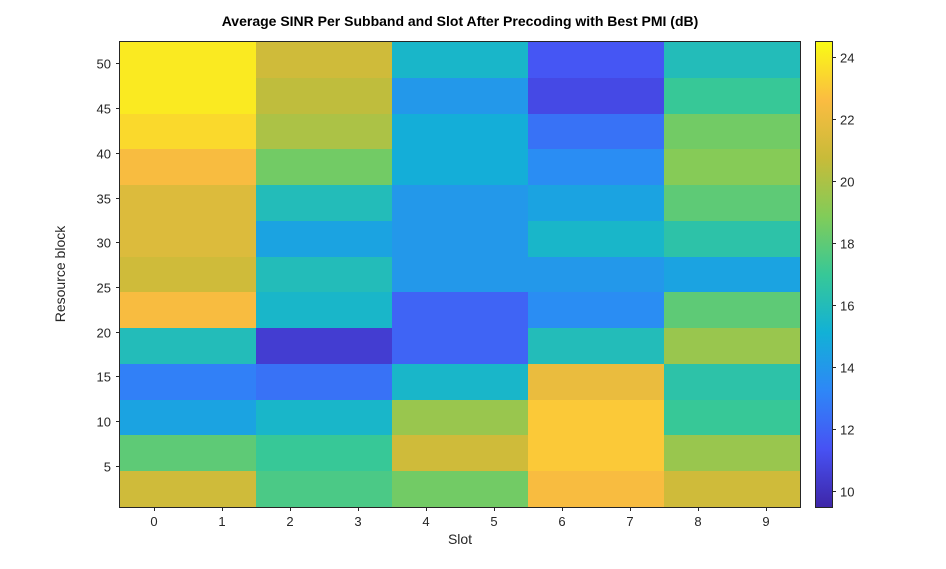 This screenshot has width=946, height=569. What do you see at coordinates (103, 288) in the screenshot?
I see `y-tick-label: 25` at bounding box center [103, 288].